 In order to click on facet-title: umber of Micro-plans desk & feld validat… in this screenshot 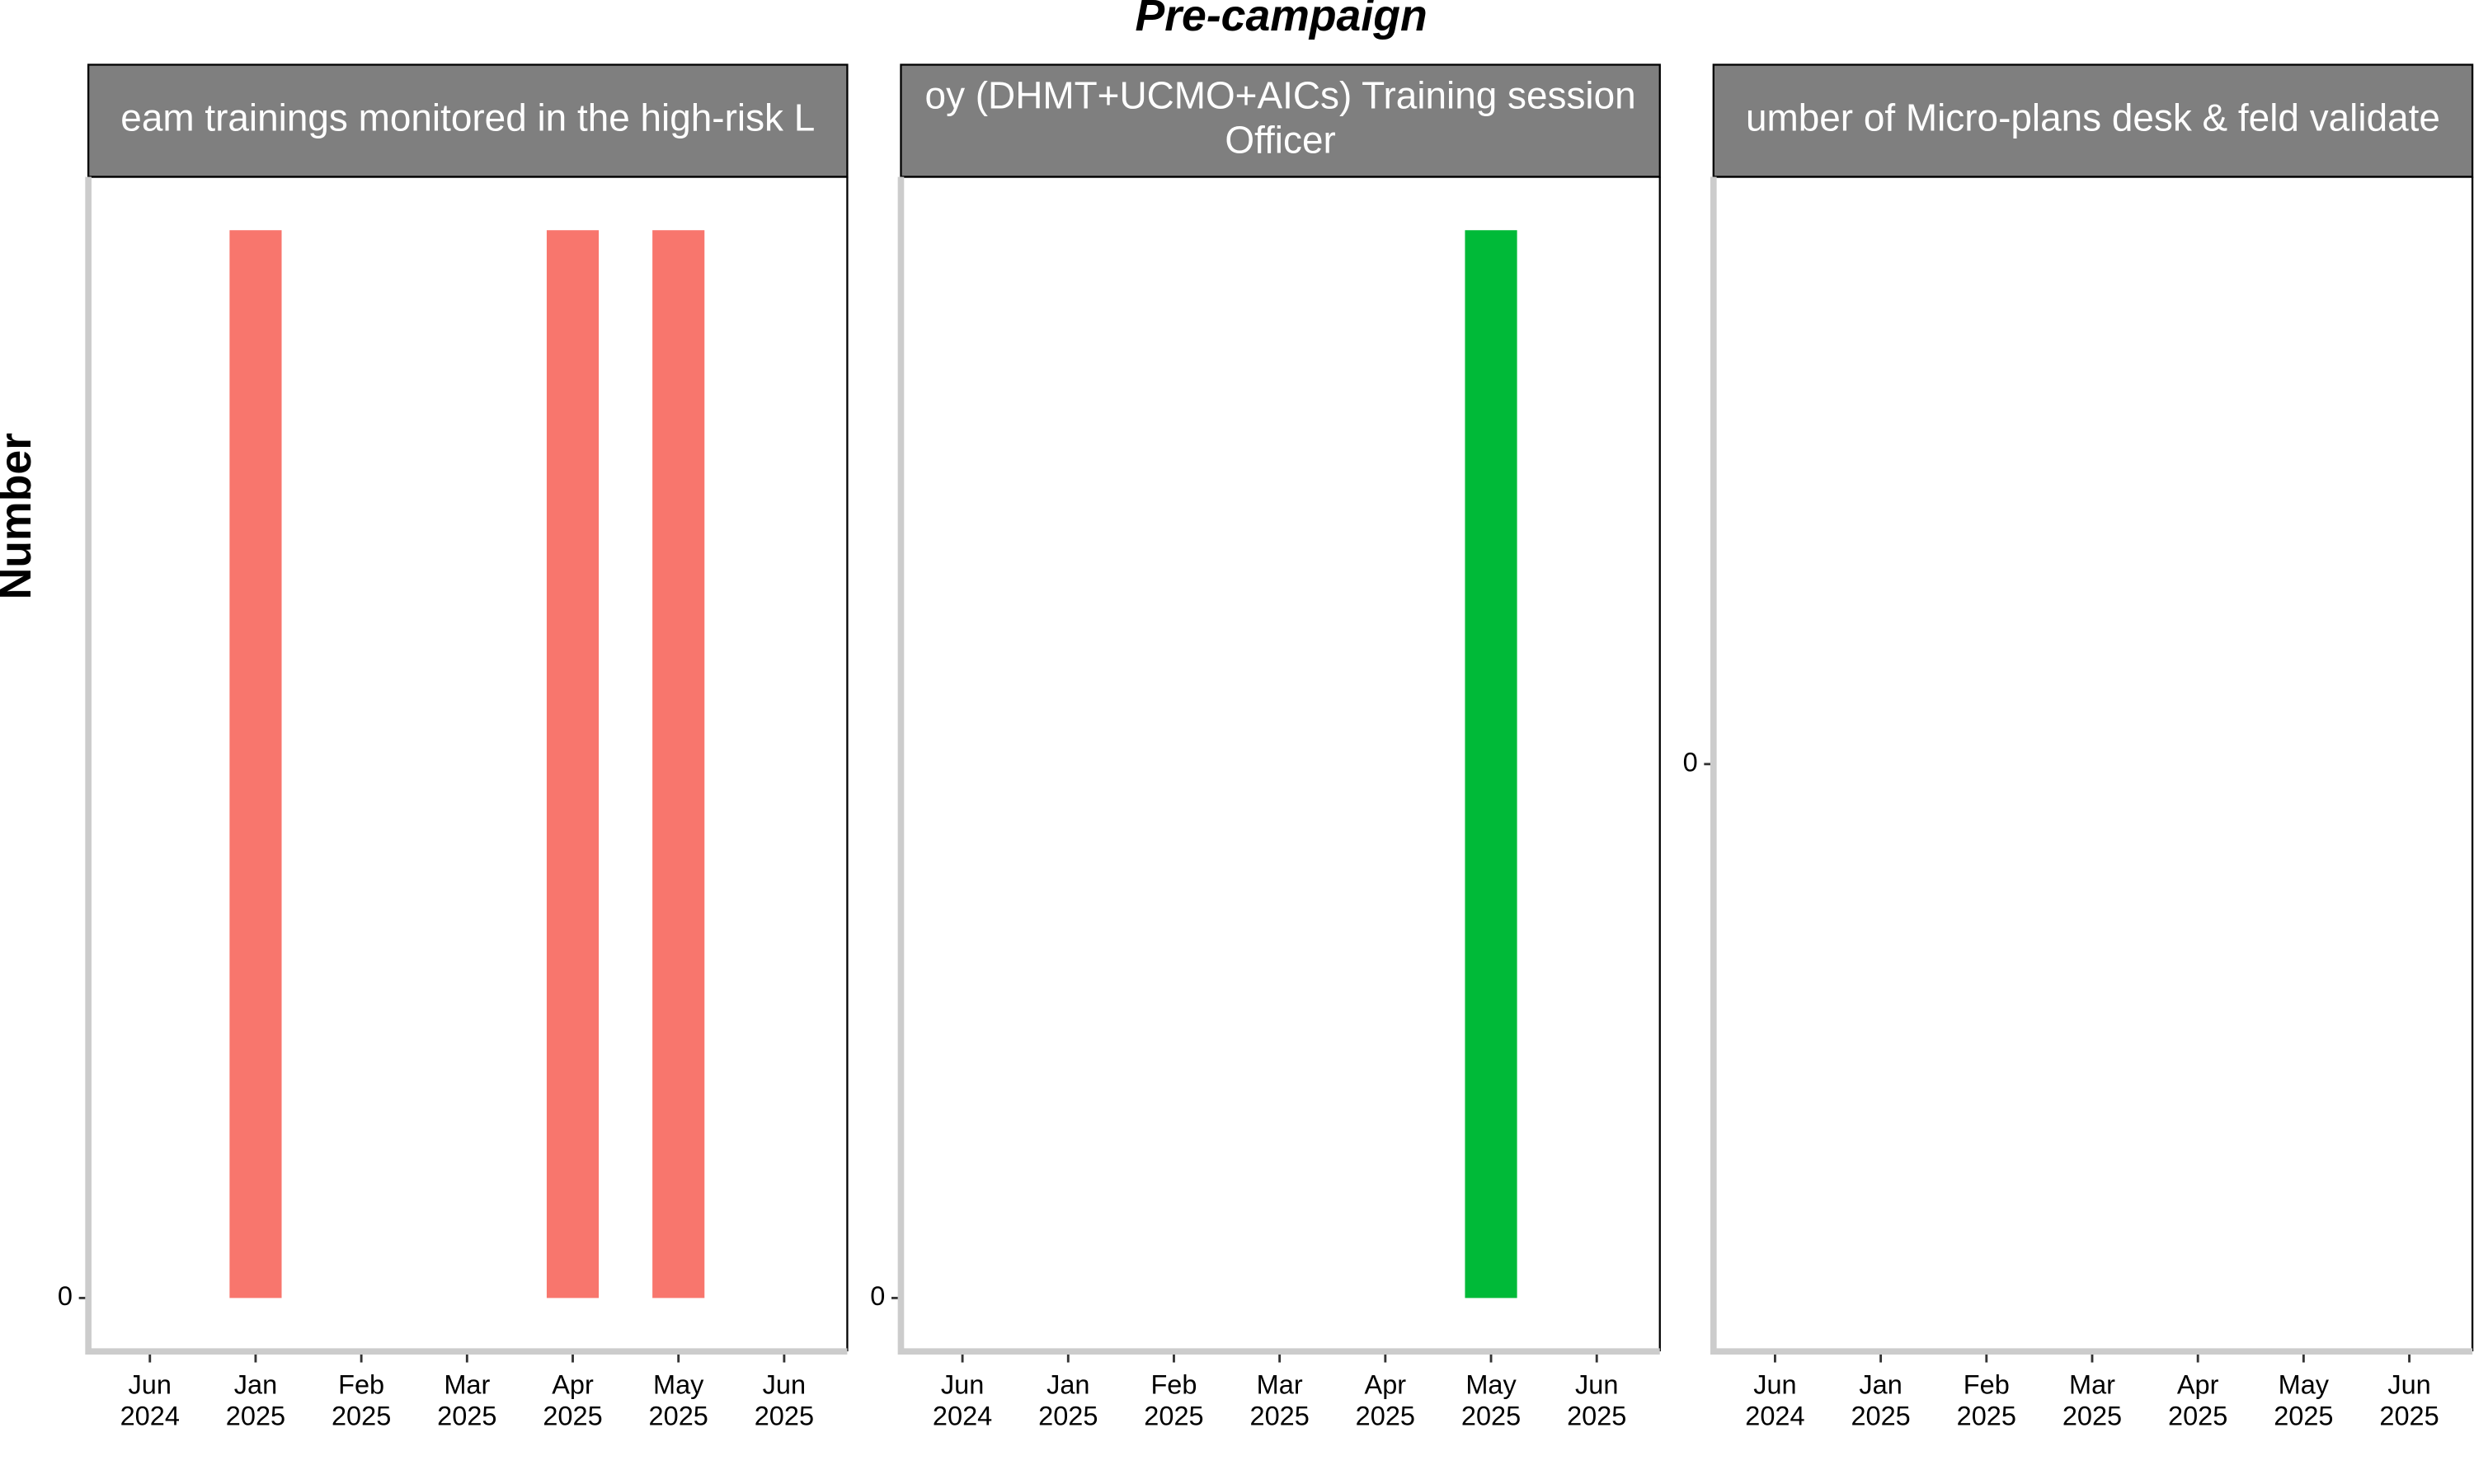, I will do `click(2093, 117)`.